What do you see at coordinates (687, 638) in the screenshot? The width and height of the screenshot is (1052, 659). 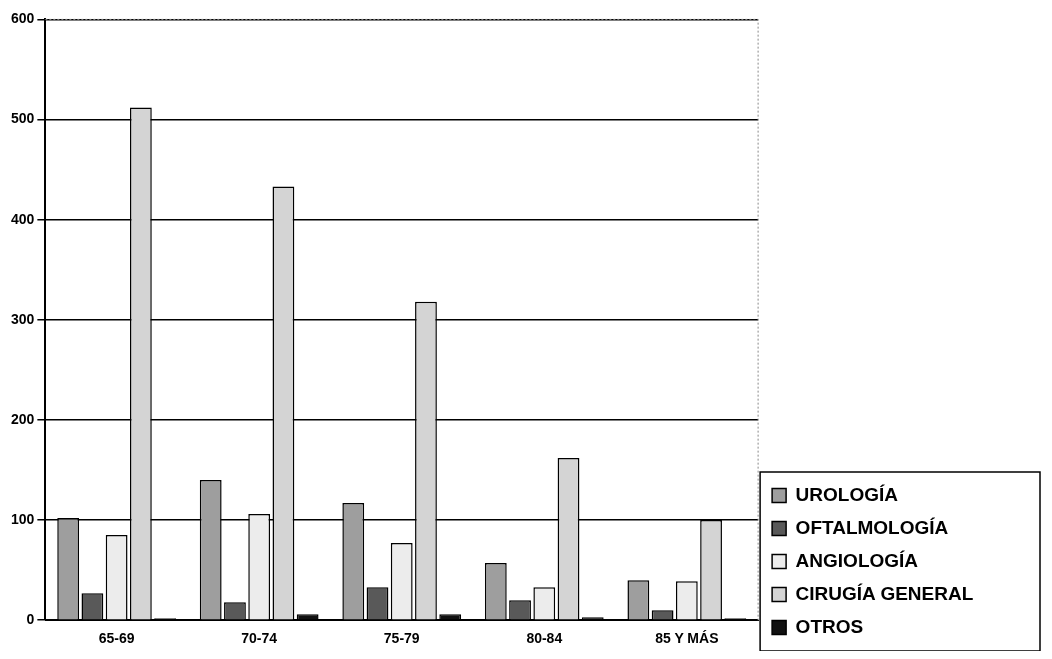 I see `x-tick-label: 85 Y MÁS` at bounding box center [687, 638].